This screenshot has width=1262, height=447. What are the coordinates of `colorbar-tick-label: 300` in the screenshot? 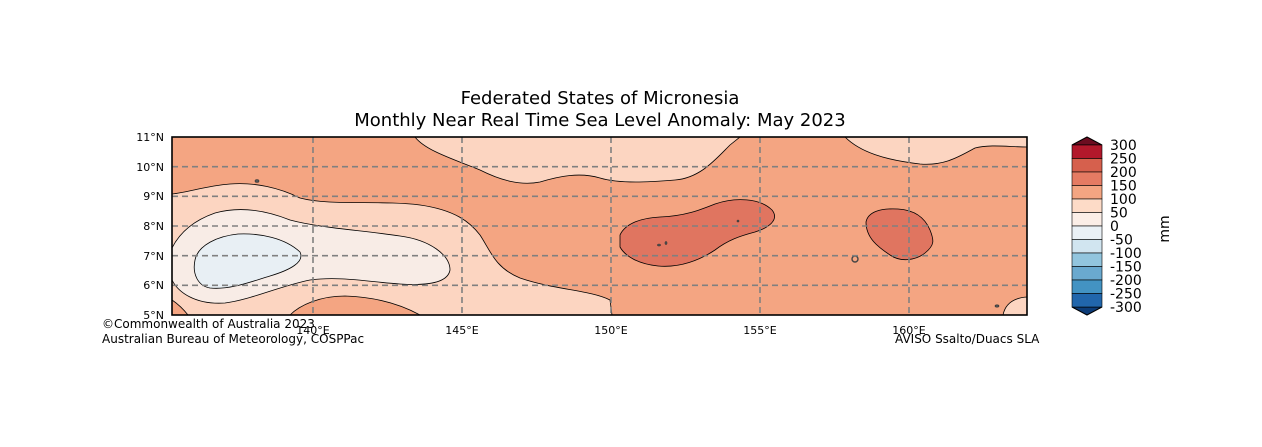 It's located at (1123, 146).